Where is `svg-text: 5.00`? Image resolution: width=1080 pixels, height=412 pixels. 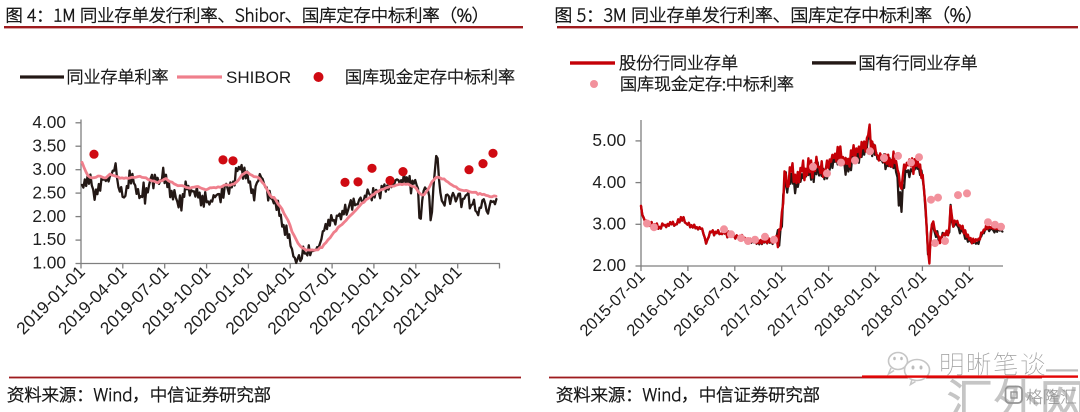 svg-text: 5.00 is located at coordinates (609, 140).